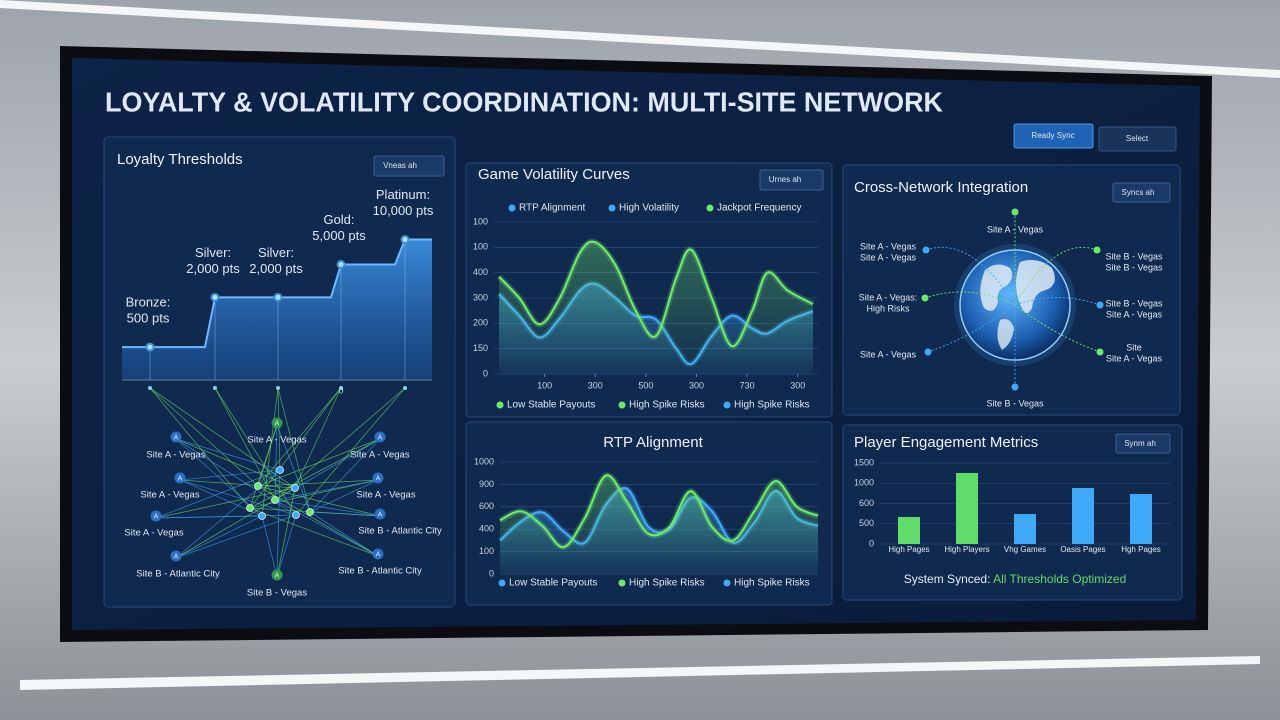 This screenshot has width=1280, height=720. What do you see at coordinates (941, 187) in the screenshot?
I see `panel-title: Cross-Network Integration` at bounding box center [941, 187].